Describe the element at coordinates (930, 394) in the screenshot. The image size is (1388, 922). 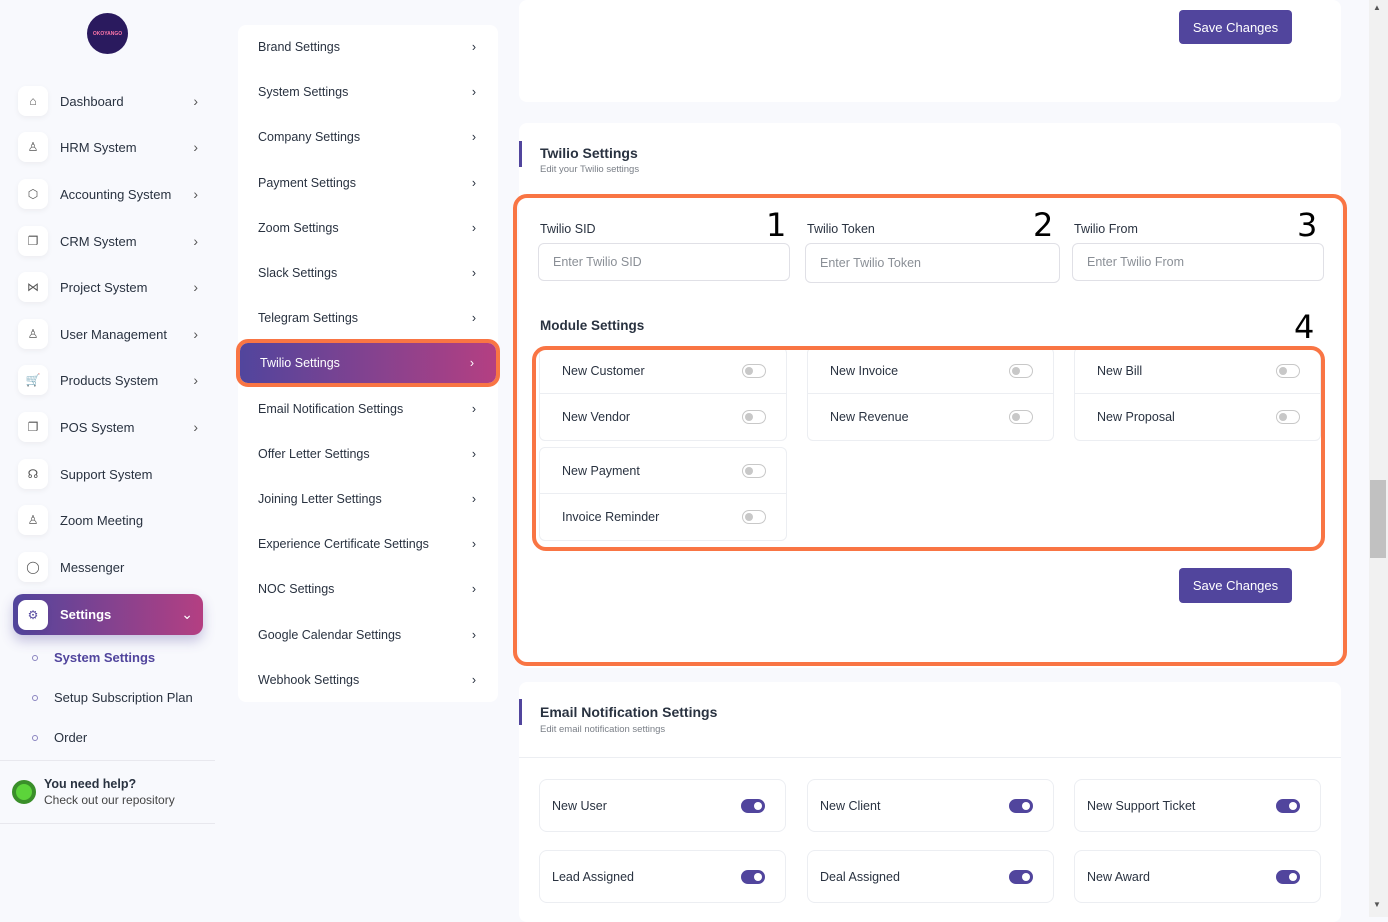
I see `module-card: New Invoice New Revenue` at that location.